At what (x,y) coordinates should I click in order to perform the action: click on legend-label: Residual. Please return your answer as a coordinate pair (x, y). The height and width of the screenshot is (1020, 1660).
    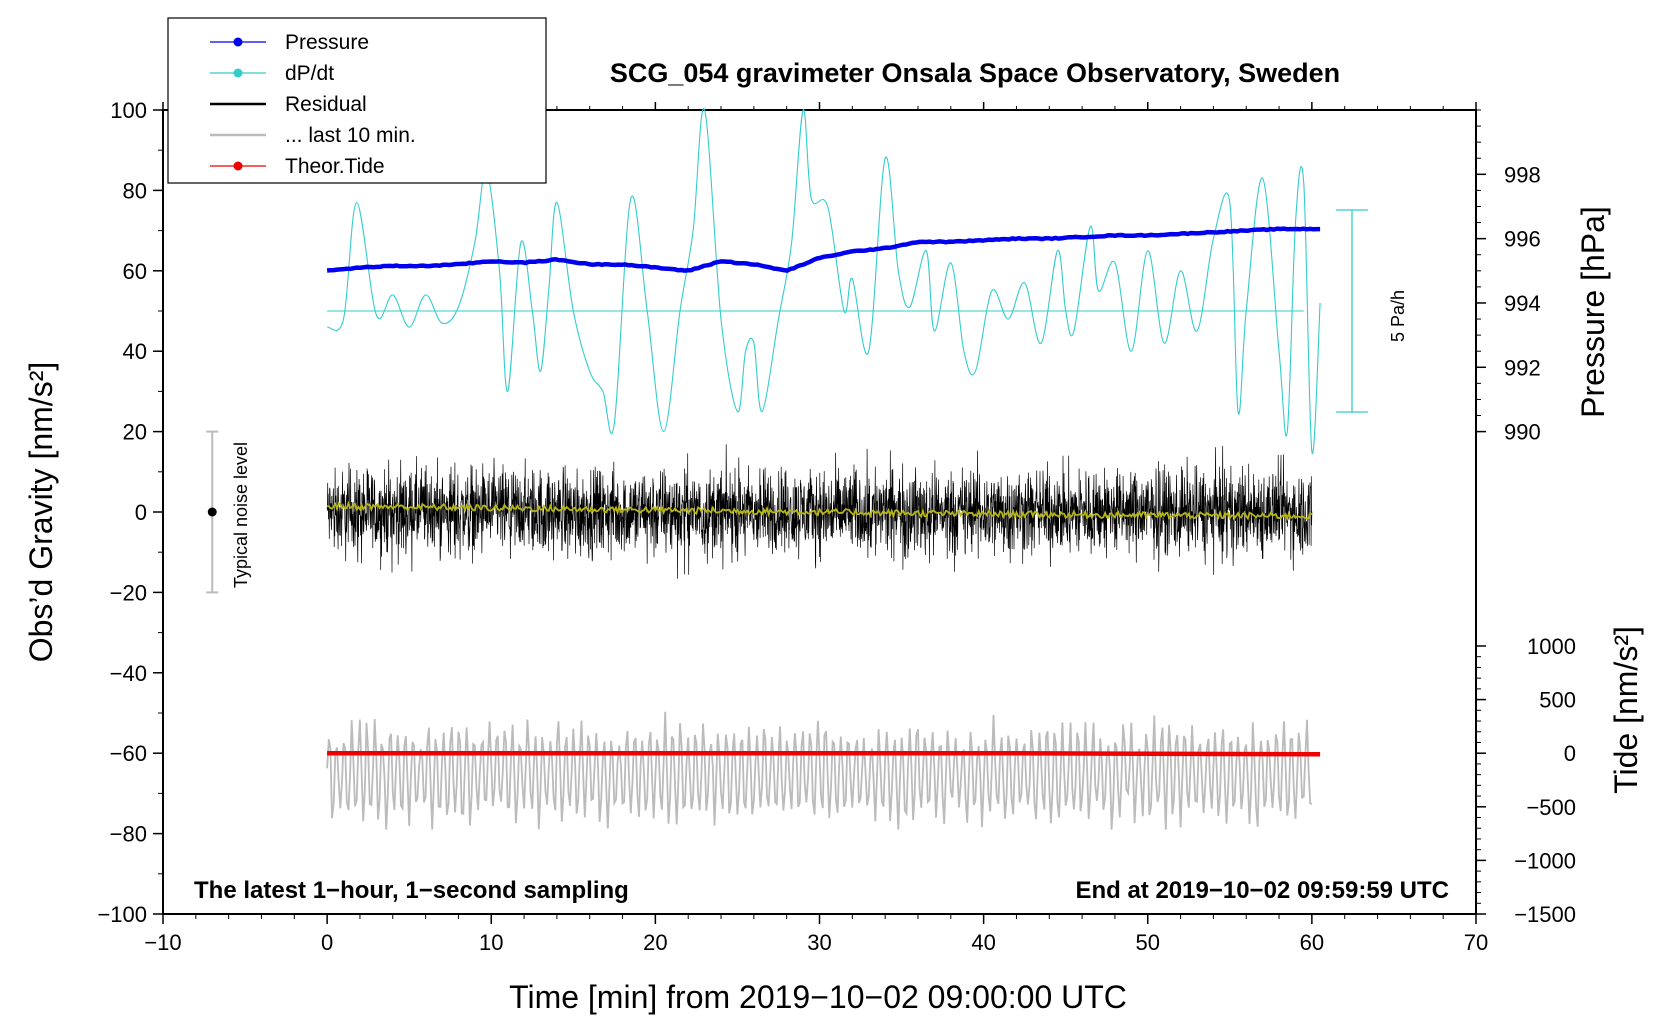
    Looking at the image, I should click on (326, 104).